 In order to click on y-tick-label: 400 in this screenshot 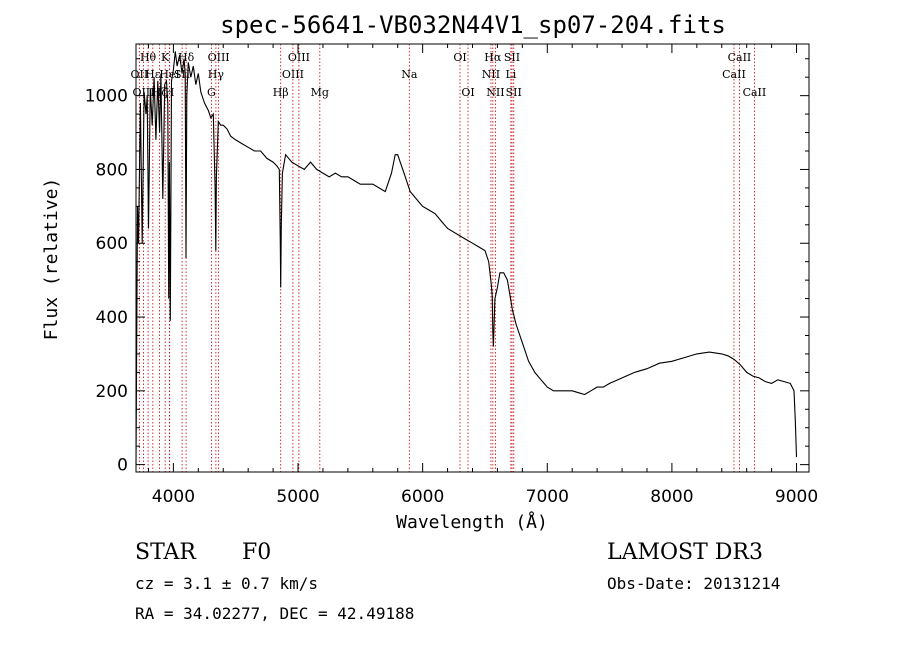, I will do `click(112, 318)`.